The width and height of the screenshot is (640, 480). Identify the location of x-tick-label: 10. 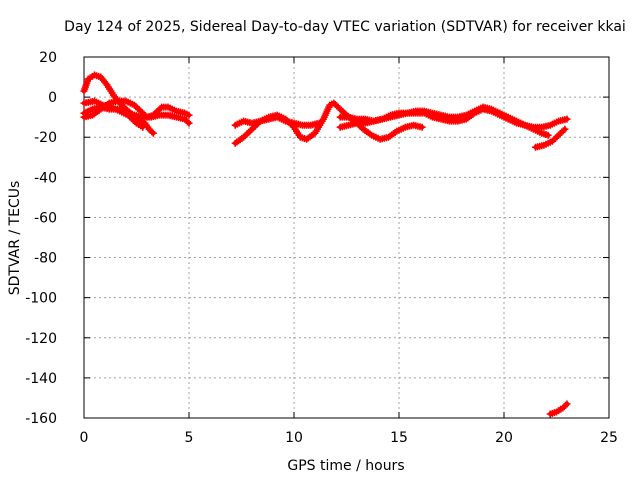
(294, 438).